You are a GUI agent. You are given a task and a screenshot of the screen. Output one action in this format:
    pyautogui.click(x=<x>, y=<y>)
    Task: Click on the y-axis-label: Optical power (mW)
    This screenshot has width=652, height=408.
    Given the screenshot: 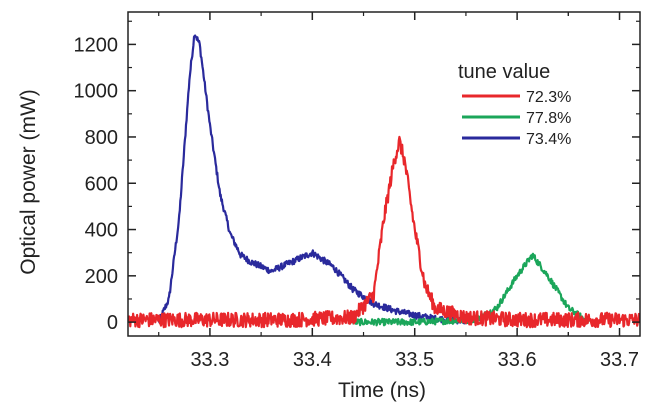 What is the action you would take?
    pyautogui.click(x=28, y=182)
    